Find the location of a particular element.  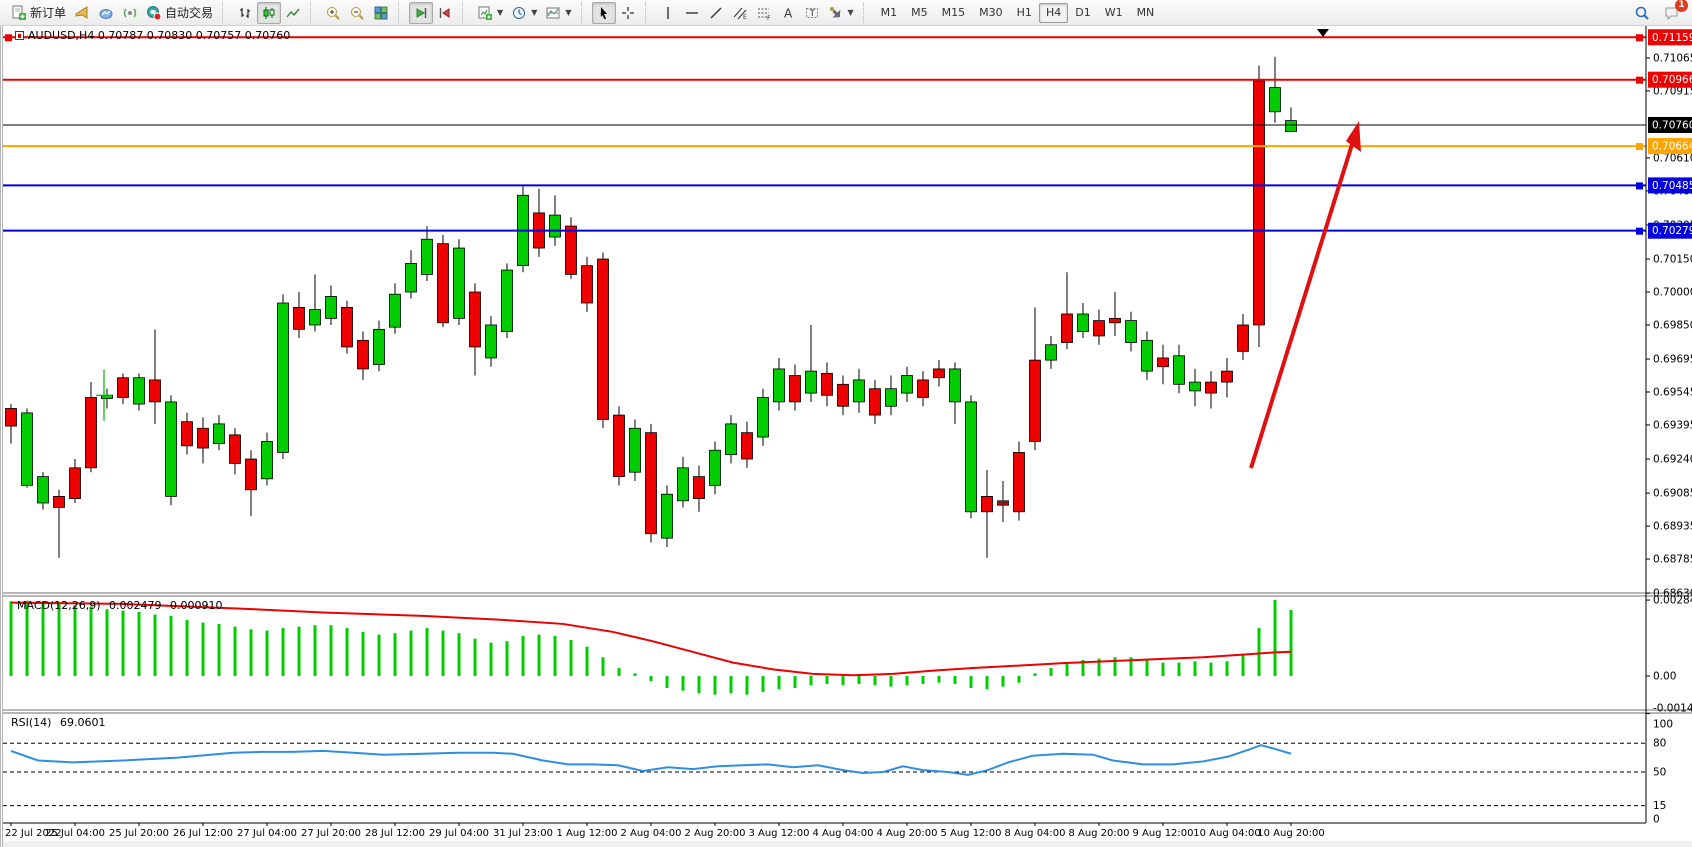

hline-icon is located at coordinates (692, 13).